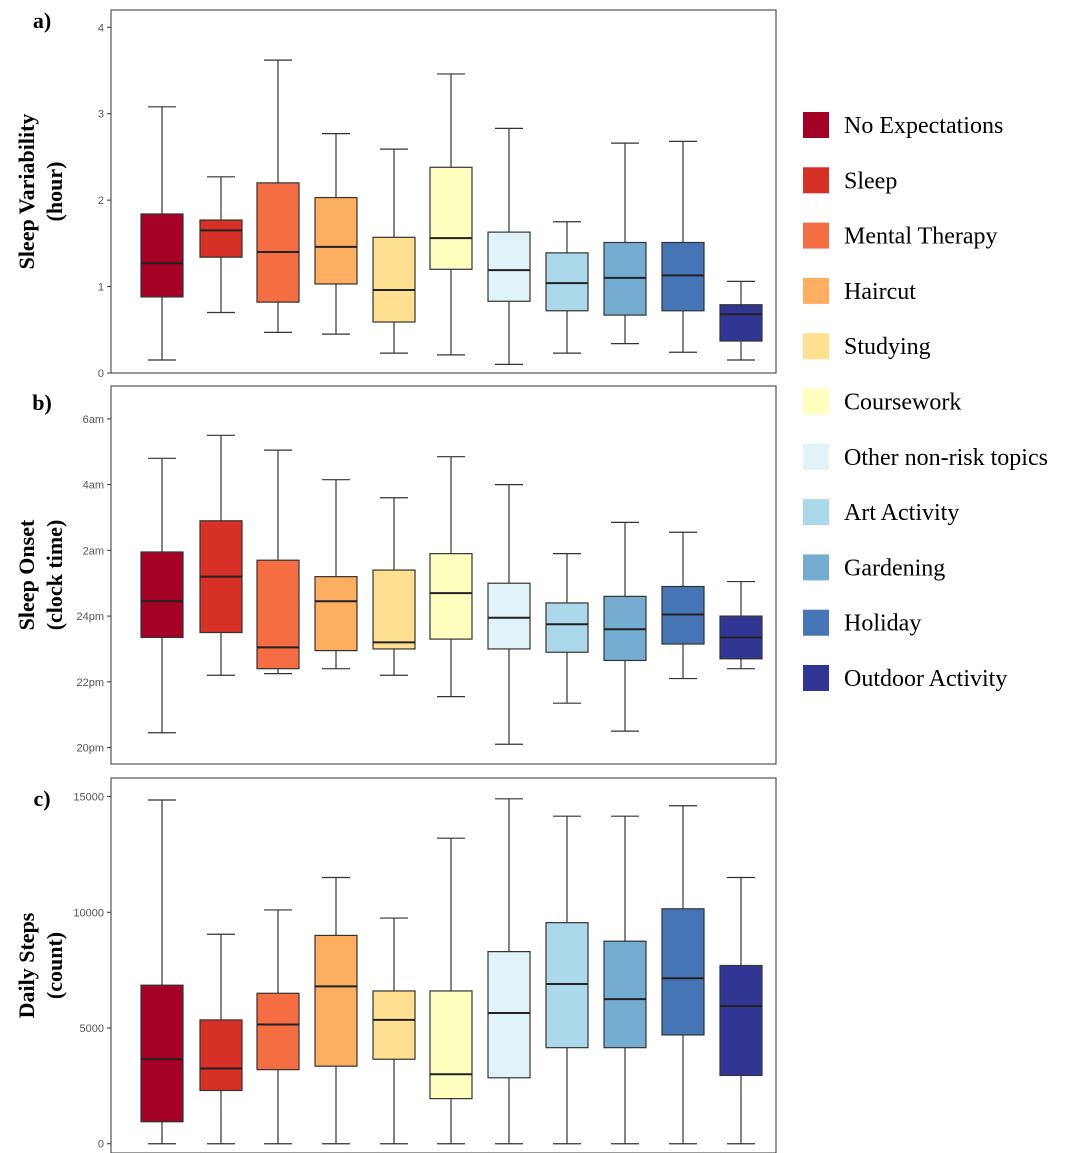 The width and height of the screenshot is (1088, 1153). What do you see at coordinates (887, 347) in the screenshot?
I see `legend-label: Studying` at bounding box center [887, 347].